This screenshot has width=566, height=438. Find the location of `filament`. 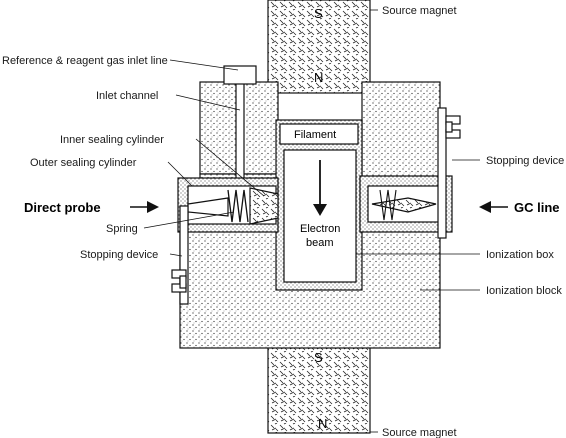

filament is located at coordinates (319, 134).